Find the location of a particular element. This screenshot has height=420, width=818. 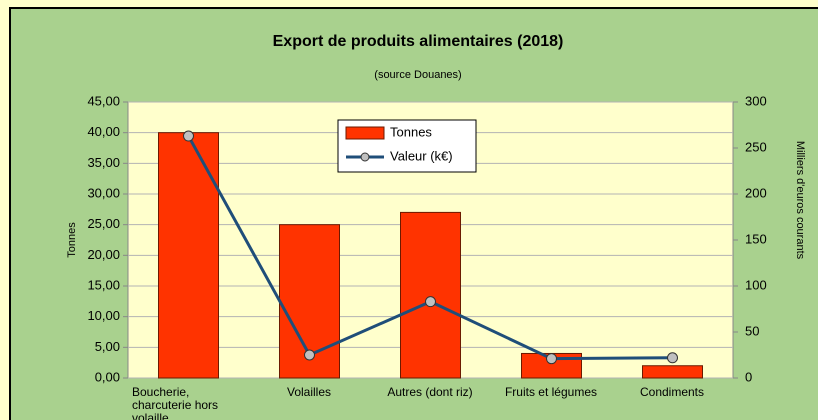

legend-marker is located at coordinates (365, 157).